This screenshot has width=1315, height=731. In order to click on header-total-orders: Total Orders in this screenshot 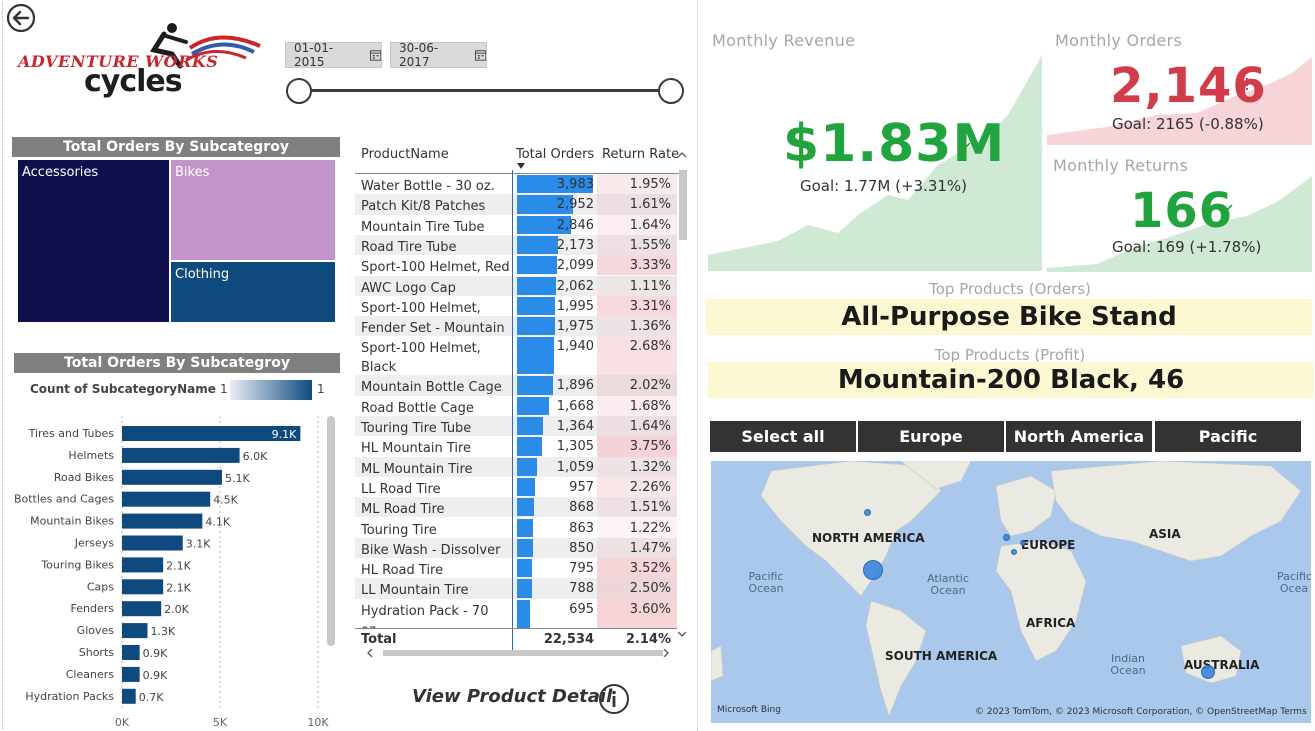, I will do `click(555, 154)`.